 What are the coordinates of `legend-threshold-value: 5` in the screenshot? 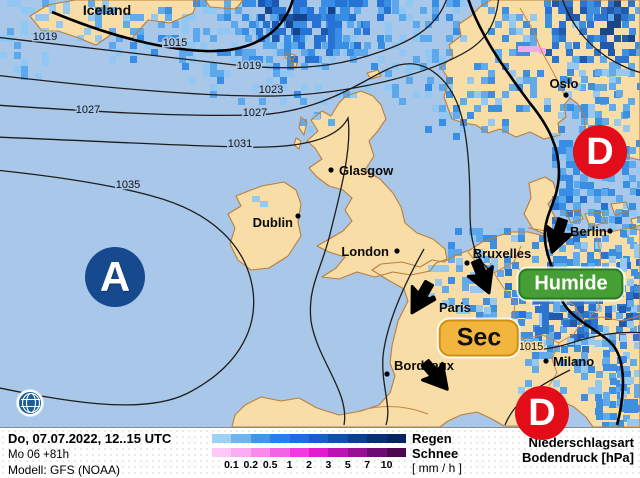 It's located at (347, 465).